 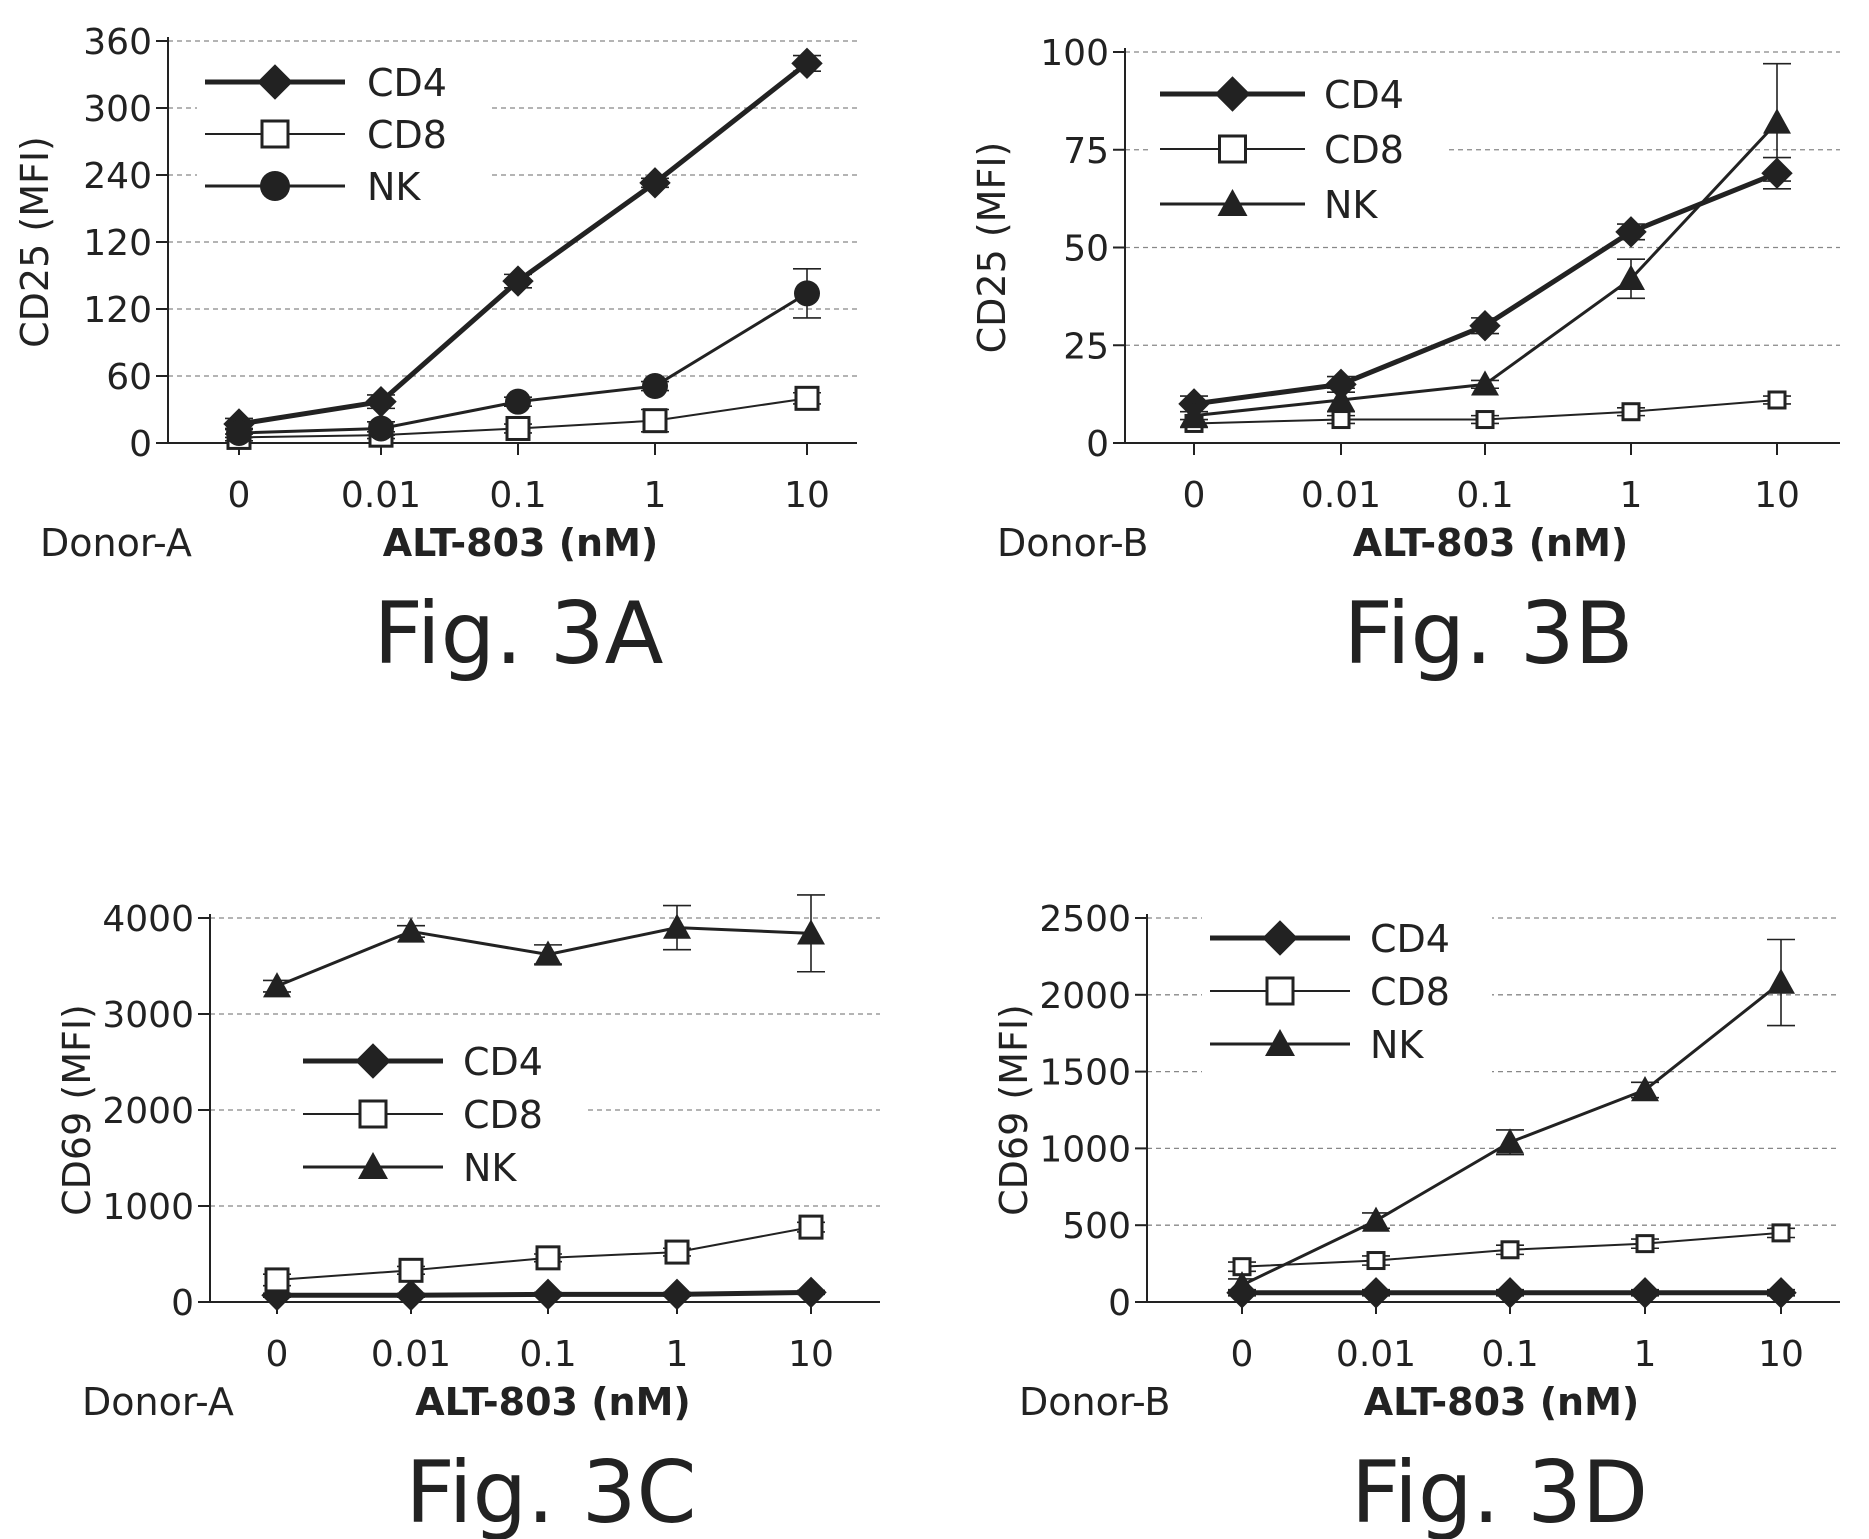 I want to click on y-tick-label: 2500, so click(x=1085, y=919).